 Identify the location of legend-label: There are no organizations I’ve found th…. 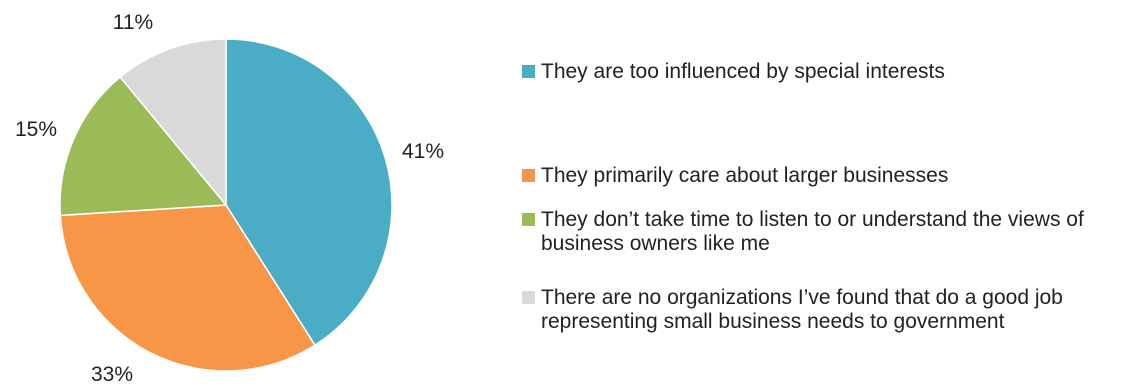
(802, 309).